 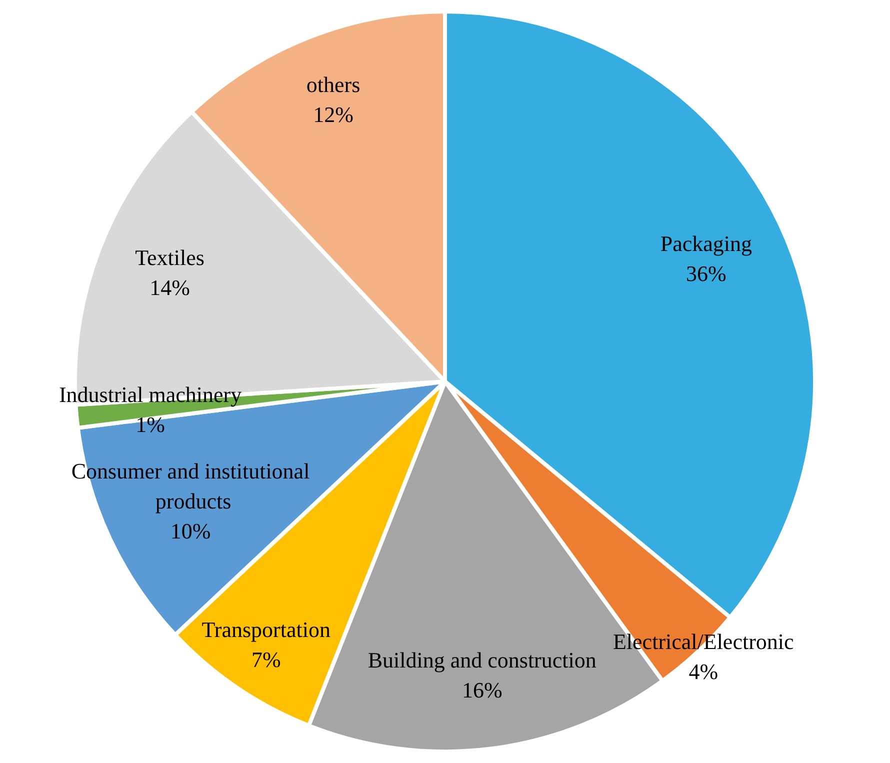 What do you see at coordinates (190, 531) in the screenshot?
I see `data-label: 10%` at bounding box center [190, 531].